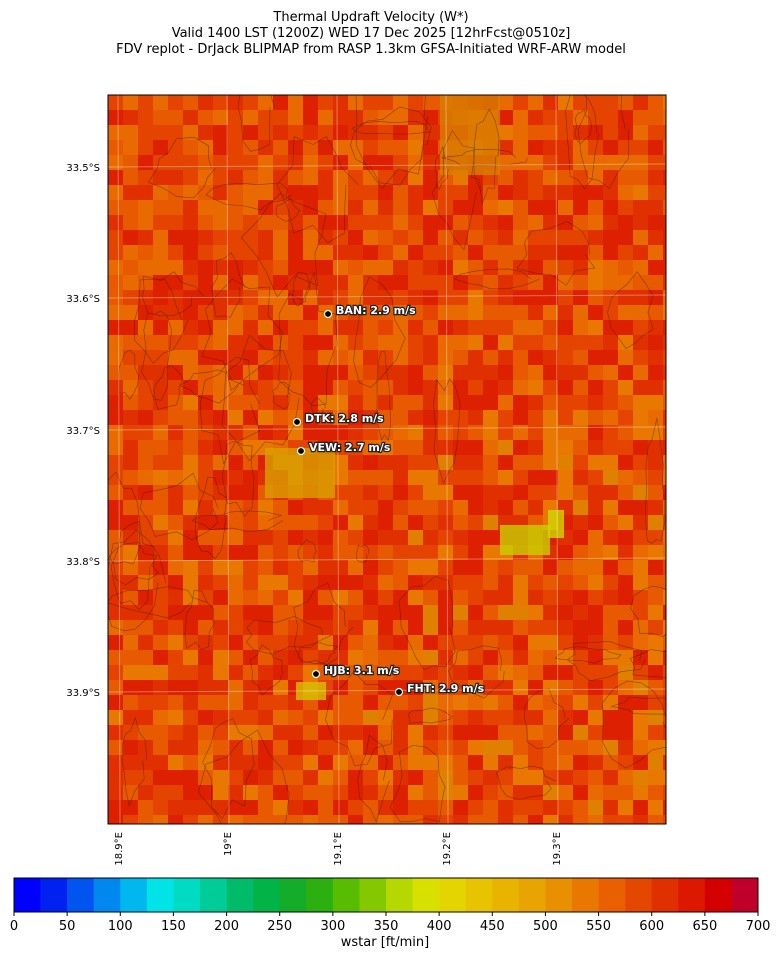  What do you see at coordinates (426, 895) in the screenshot?
I see `colorbar-bin` at bounding box center [426, 895].